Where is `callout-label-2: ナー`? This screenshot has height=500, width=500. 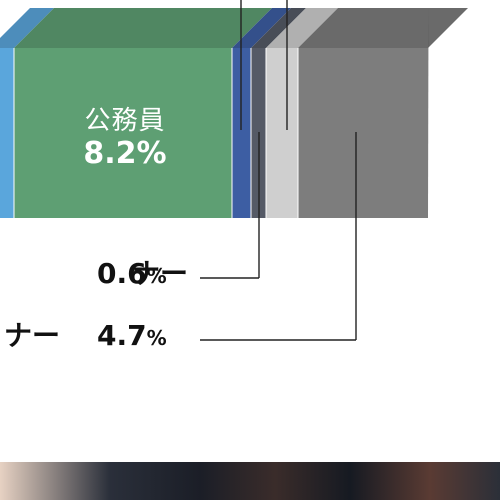 callout-label-2: ナー is located at coordinates (30, 336).